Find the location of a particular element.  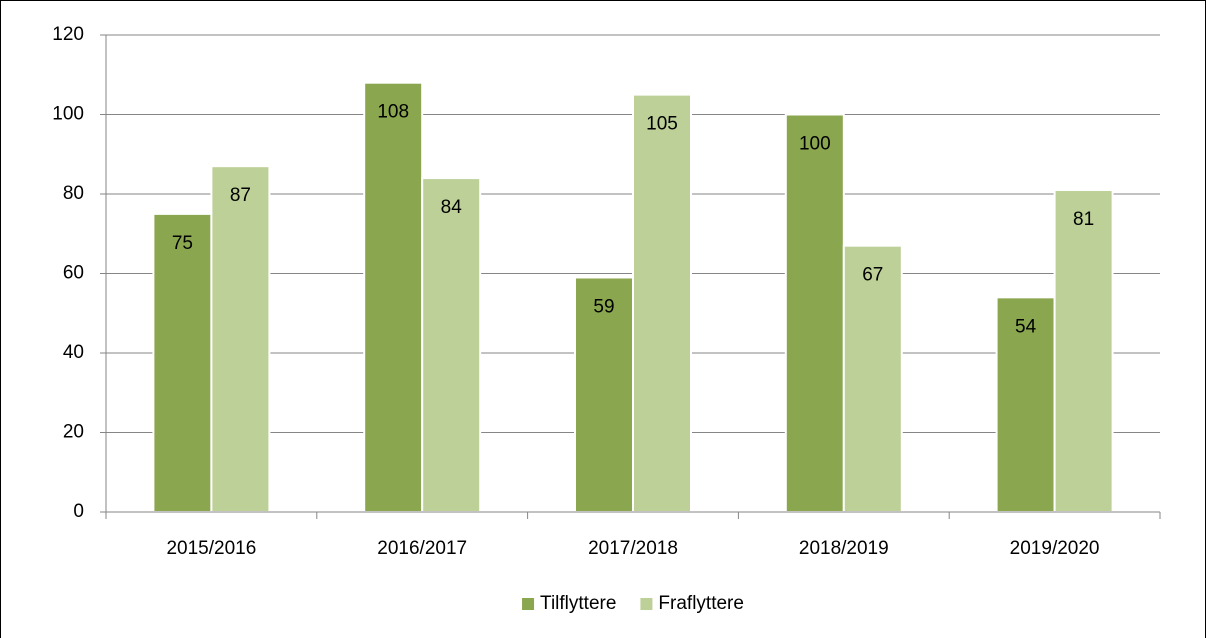

y-tick-label: 120 is located at coordinates (68, 34).